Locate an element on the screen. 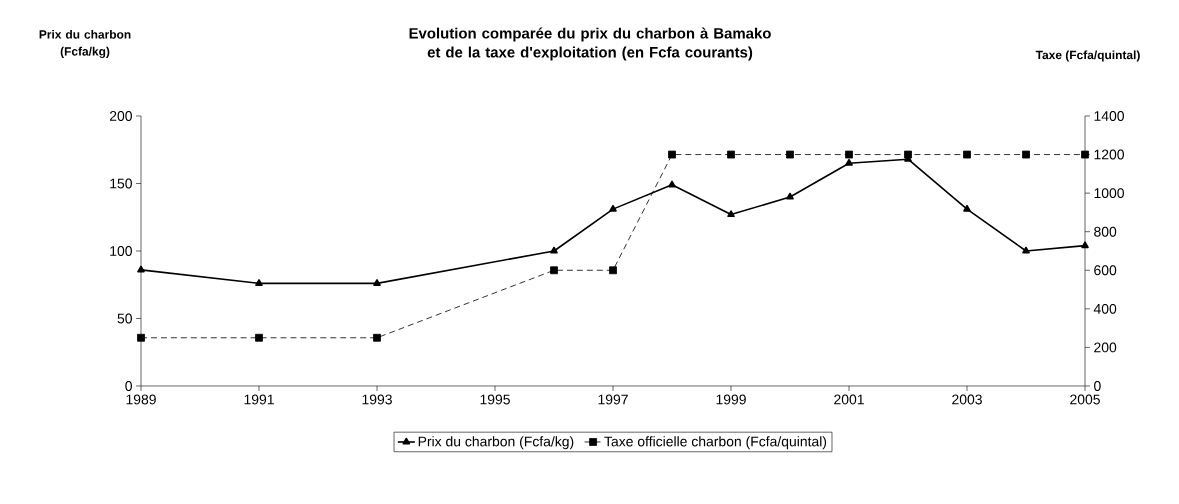 The height and width of the screenshot is (504, 1179). y-axis-title: Prix du charbon (Fcfa/kg) is located at coordinates (85, 44).